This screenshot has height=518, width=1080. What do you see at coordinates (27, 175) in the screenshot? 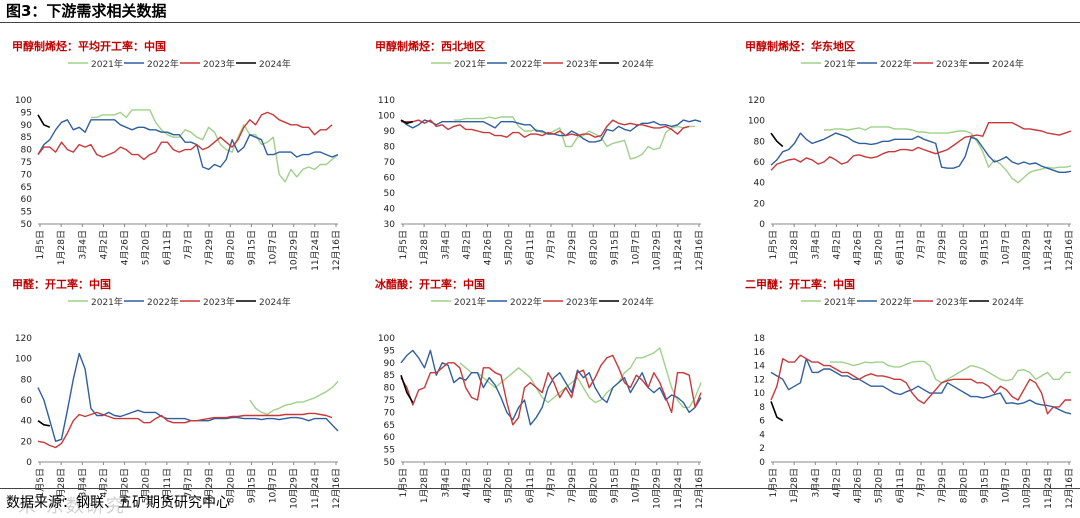
I see `y-tick-label: 70` at bounding box center [27, 175].